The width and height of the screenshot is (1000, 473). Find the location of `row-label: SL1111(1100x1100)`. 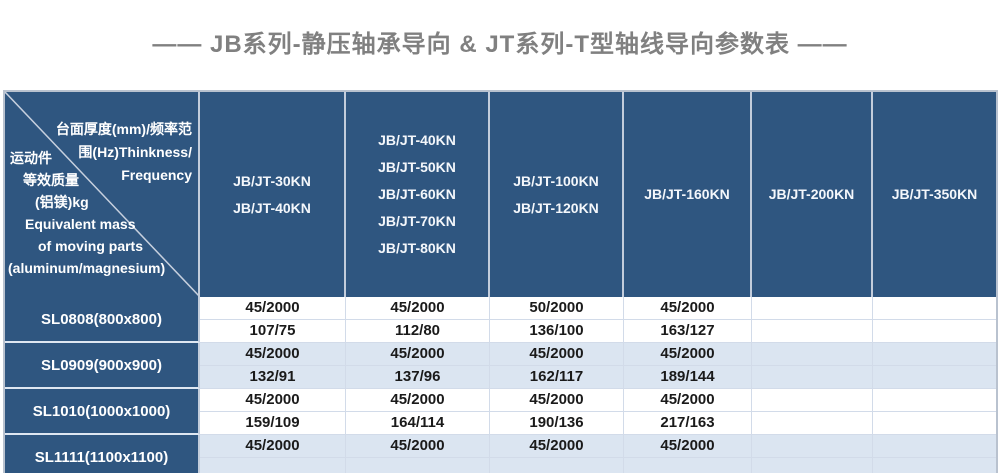

row-label: SL1111(1100x1100) is located at coordinates (102, 454).